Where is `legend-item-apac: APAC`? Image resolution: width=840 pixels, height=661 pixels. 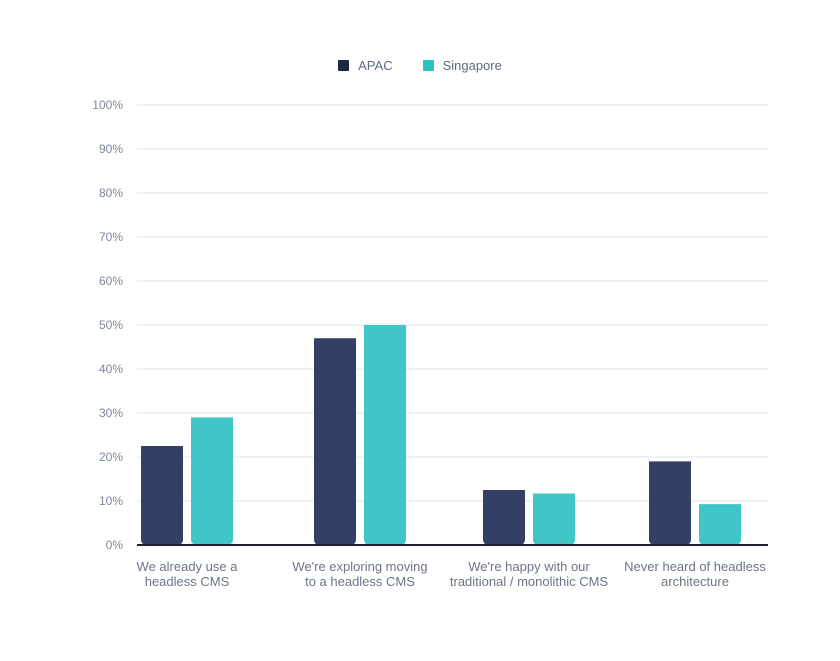 legend-item-apac: APAC is located at coordinates (365, 65).